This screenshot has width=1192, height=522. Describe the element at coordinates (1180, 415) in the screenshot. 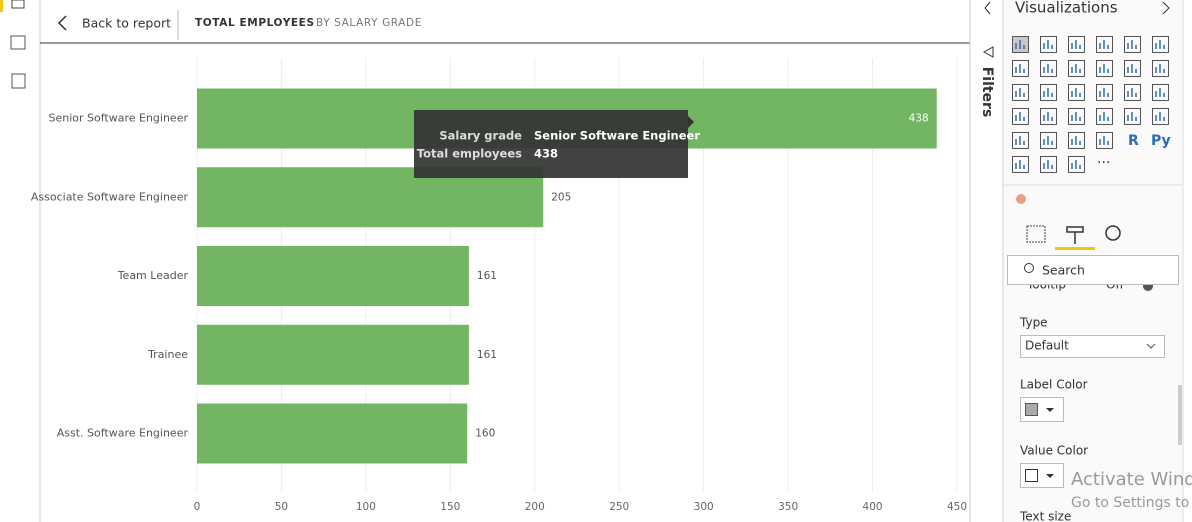

I see `scrollbar` at that location.